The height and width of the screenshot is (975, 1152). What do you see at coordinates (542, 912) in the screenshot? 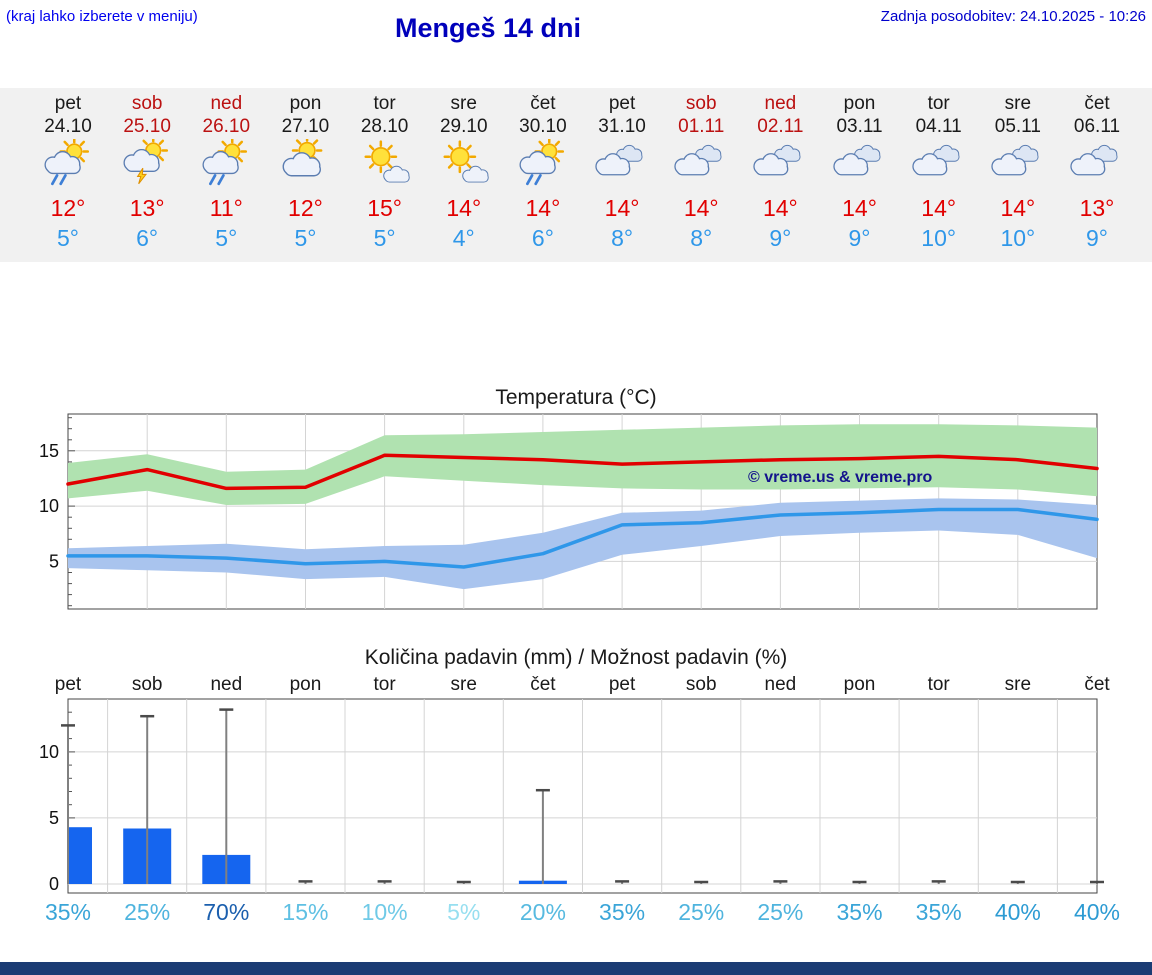
I see `precip-probability: 20%` at bounding box center [542, 912].